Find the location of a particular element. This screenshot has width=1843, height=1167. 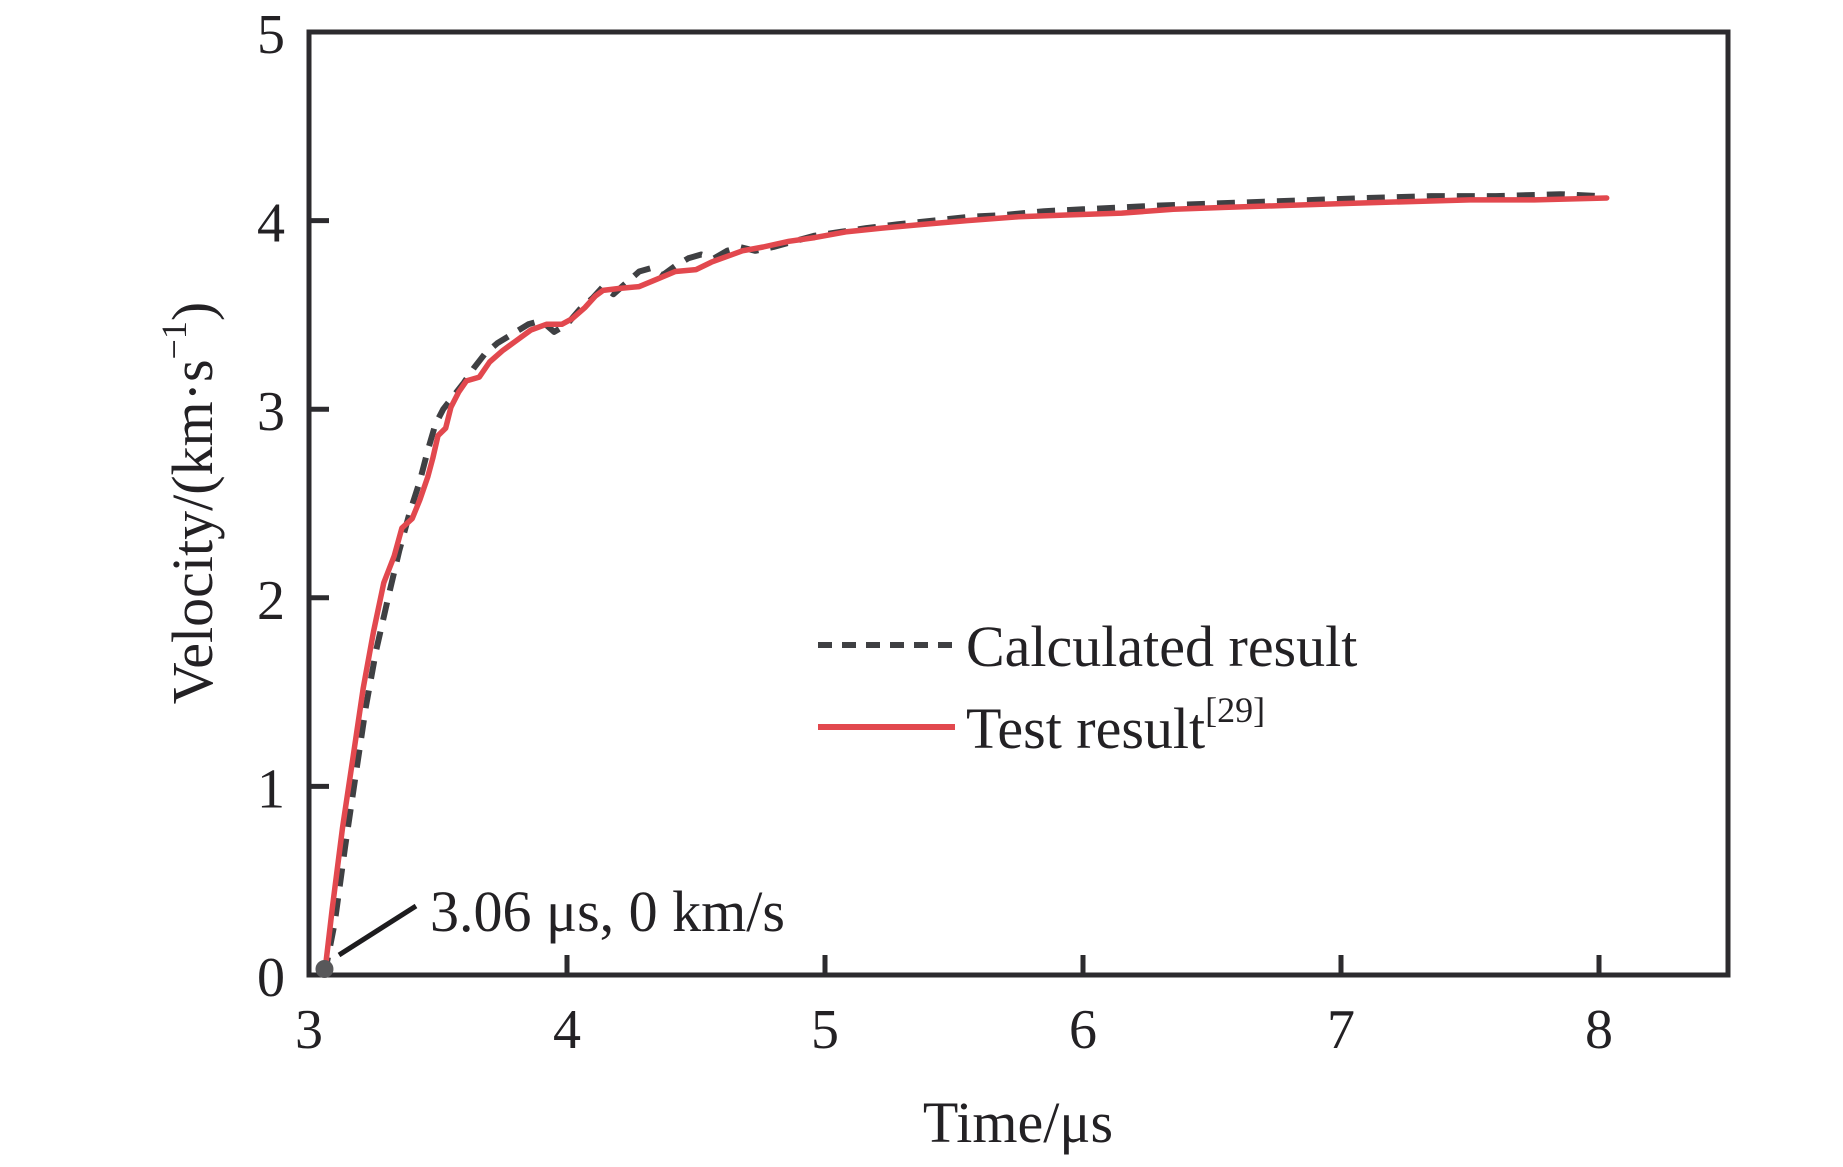

start-point-marker is located at coordinates (324, 969).